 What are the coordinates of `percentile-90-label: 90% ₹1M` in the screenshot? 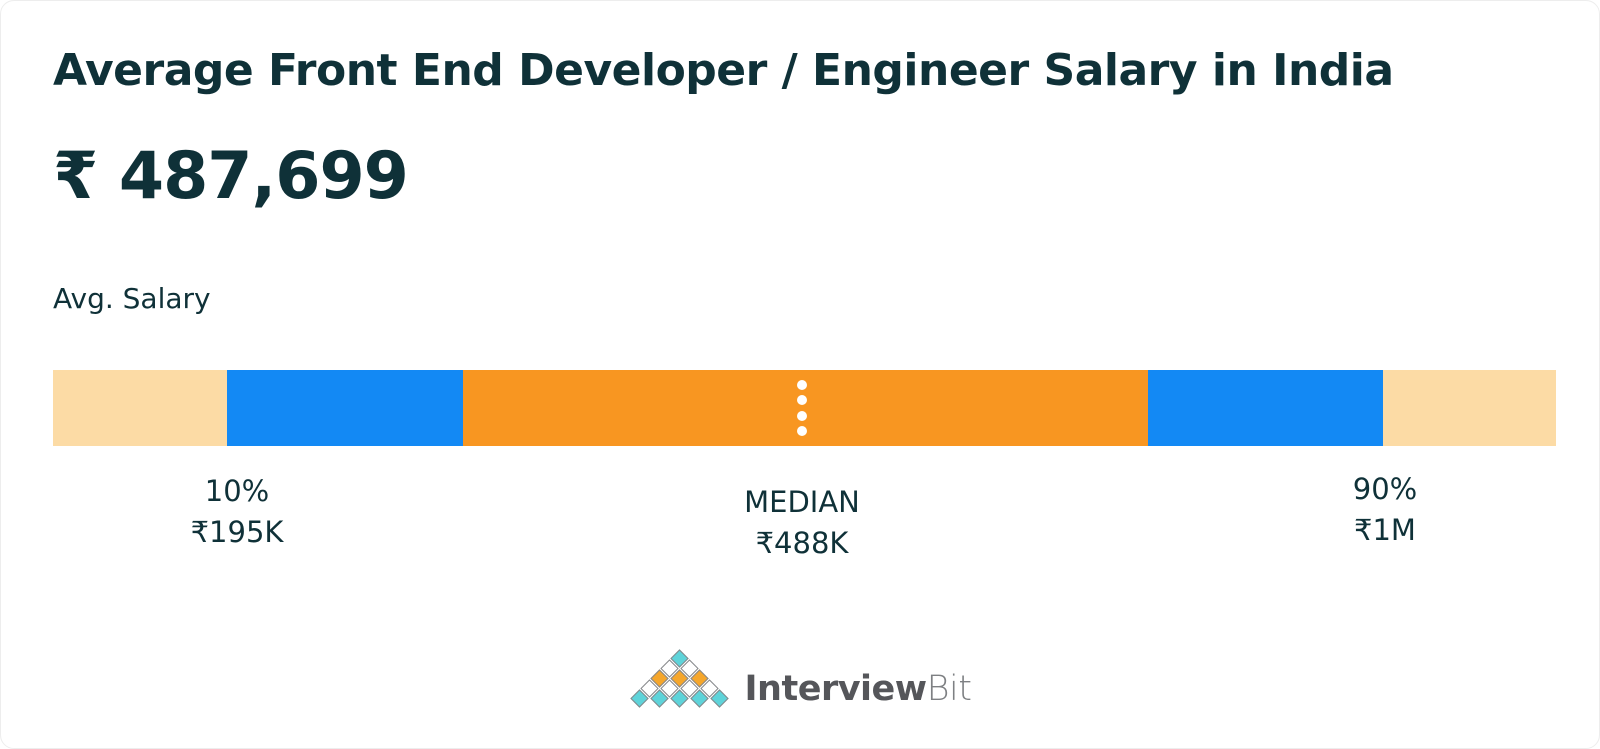 It's located at (1385, 510).